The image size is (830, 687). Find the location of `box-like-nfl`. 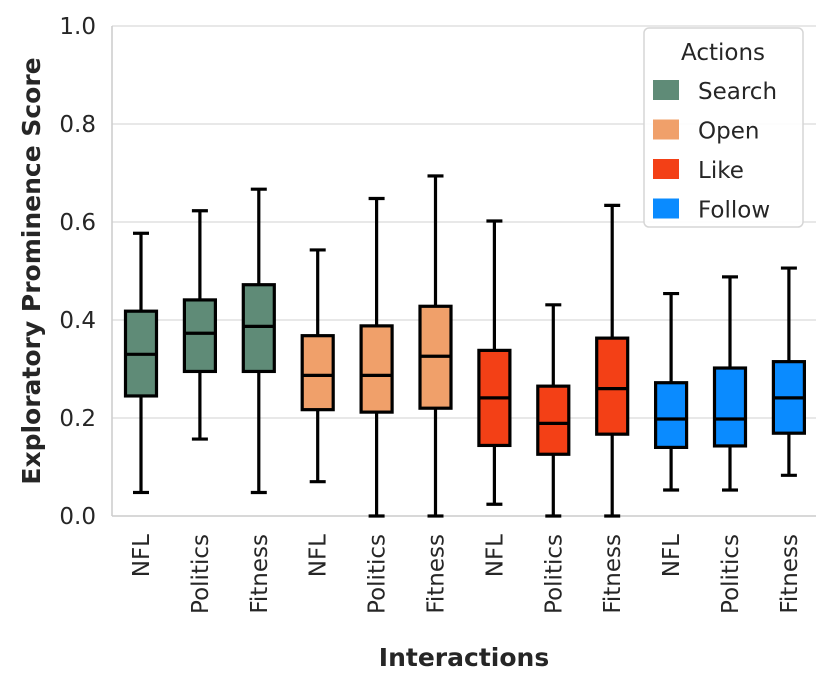

box-like-nfl is located at coordinates (494, 362).